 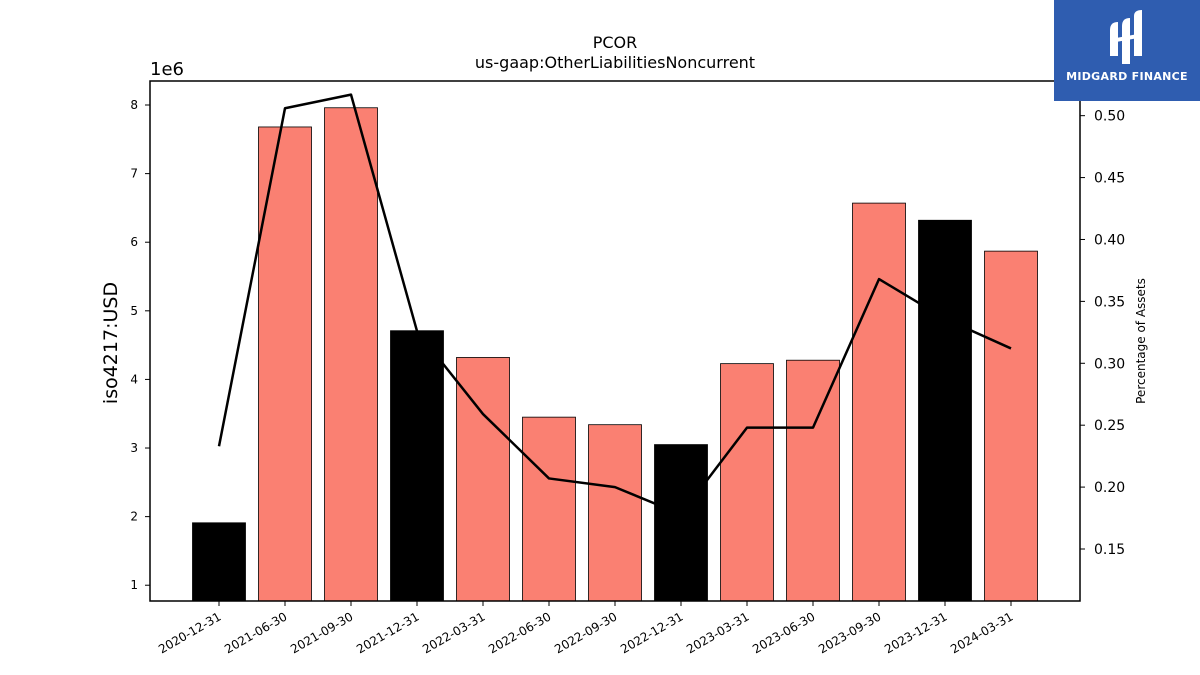 I want to click on y-tick-label: 5, so click(x=134, y=311).